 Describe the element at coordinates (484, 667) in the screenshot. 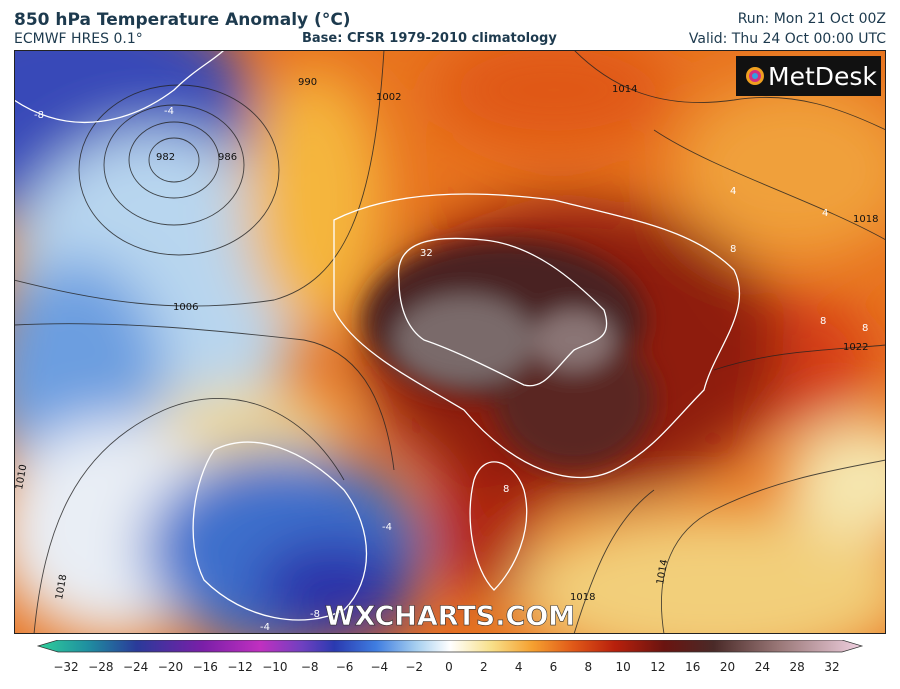

I see `colorbar-label: 2` at that location.